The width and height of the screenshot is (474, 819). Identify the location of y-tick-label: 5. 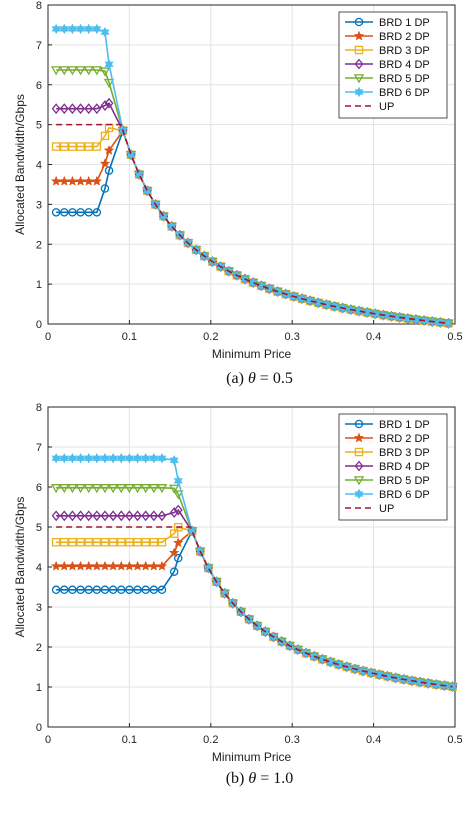
(39, 528).